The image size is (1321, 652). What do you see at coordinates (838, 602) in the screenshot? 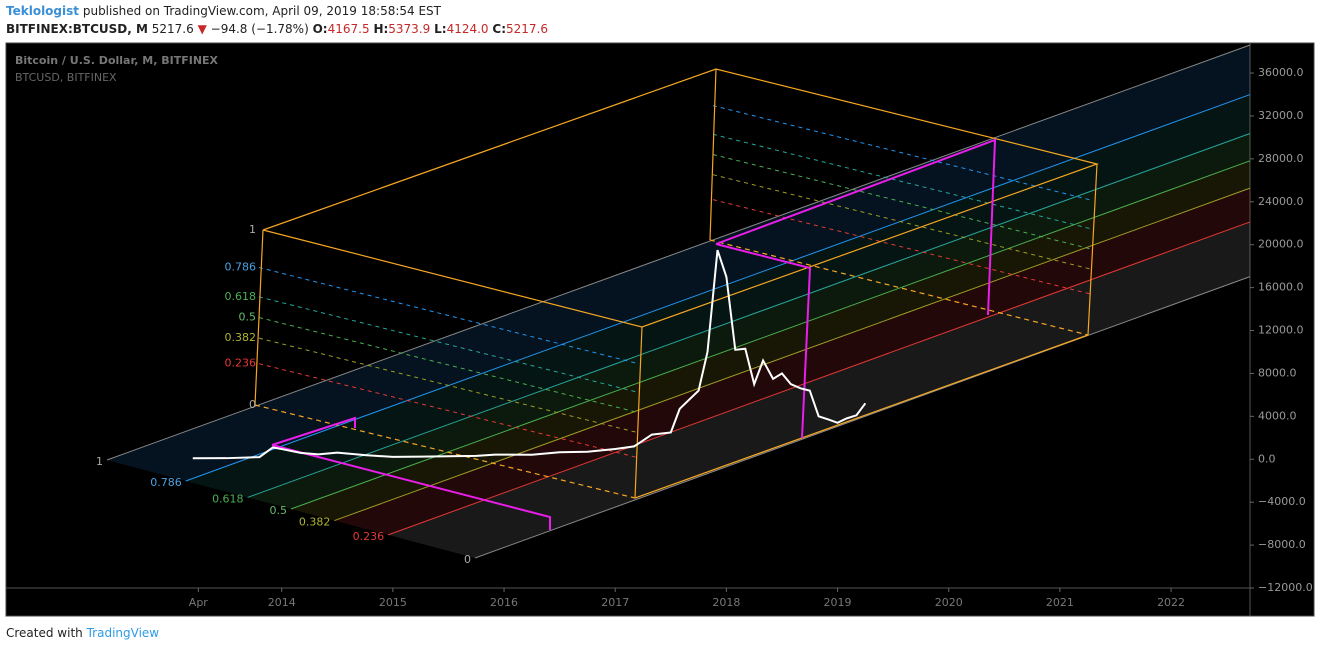
I see `x-tick-label: 2019` at bounding box center [838, 602].